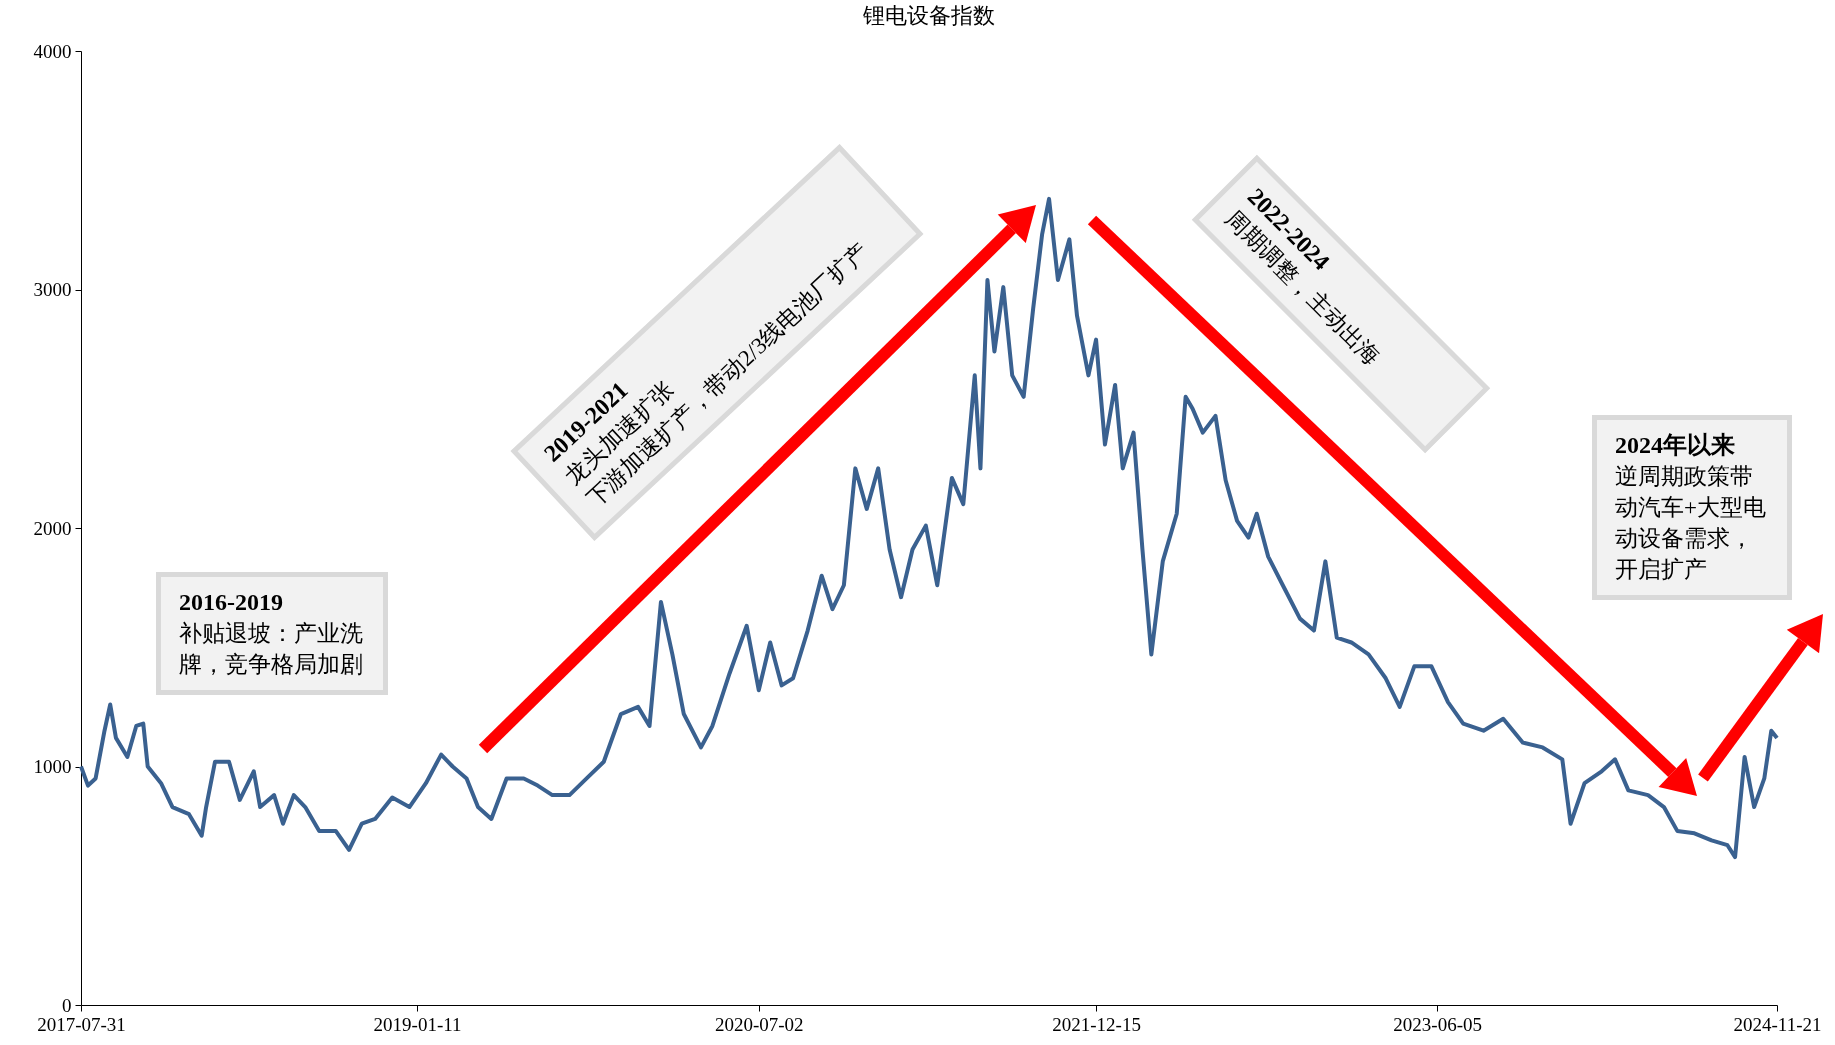 The height and width of the screenshot is (1045, 1835). I want to click on y-tick-label: 0, so click(67, 1005).